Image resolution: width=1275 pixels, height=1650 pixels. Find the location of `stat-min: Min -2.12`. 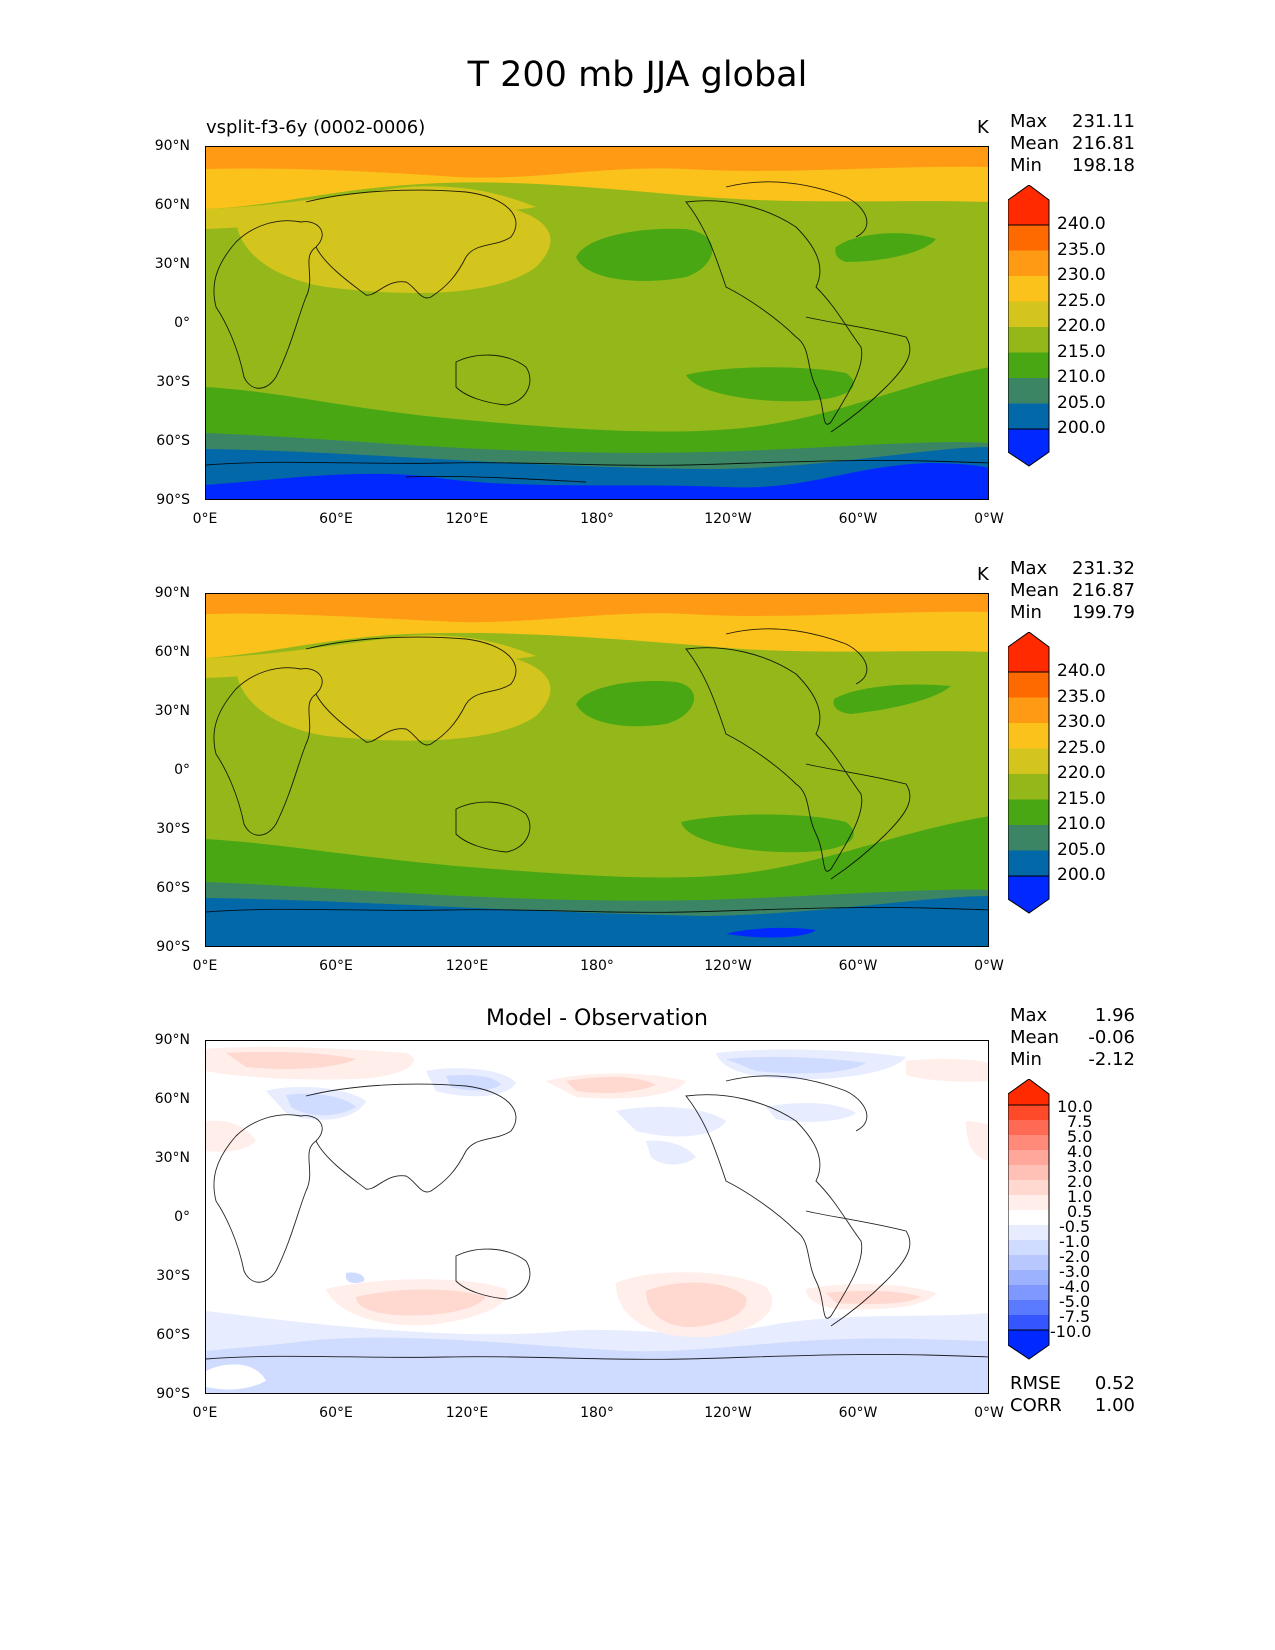

stat-min: Min -2.12 is located at coordinates (1072, 1059).